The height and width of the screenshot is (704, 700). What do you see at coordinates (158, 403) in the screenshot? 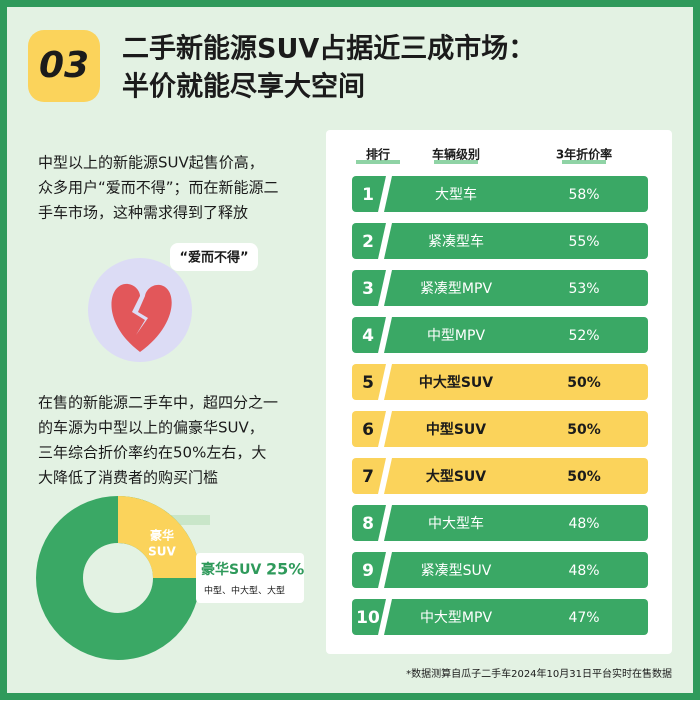
I see `detail-line: 在售的新能源二手车中，超四分之一` at bounding box center [158, 403].